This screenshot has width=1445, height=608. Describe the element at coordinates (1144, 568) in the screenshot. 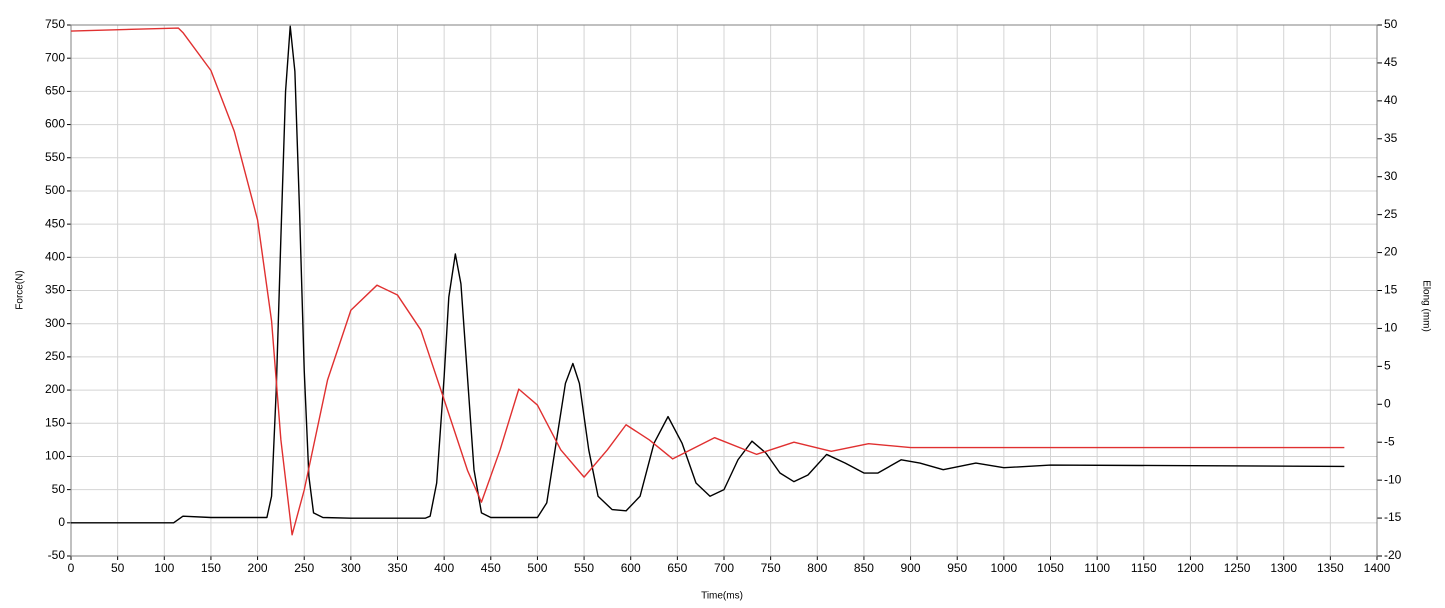

I see `x-tick-label: 1150` at that location.